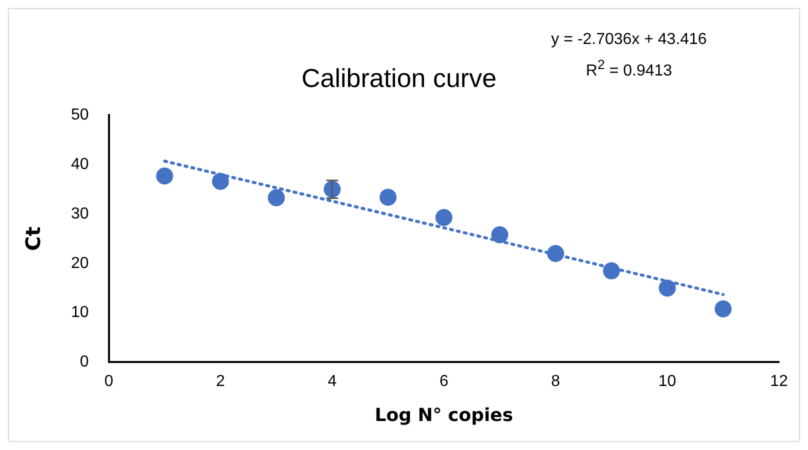  What do you see at coordinates (80, 115) in the screenshot?
I see `y-tick-label: 50` at bounding box center [80, 115].